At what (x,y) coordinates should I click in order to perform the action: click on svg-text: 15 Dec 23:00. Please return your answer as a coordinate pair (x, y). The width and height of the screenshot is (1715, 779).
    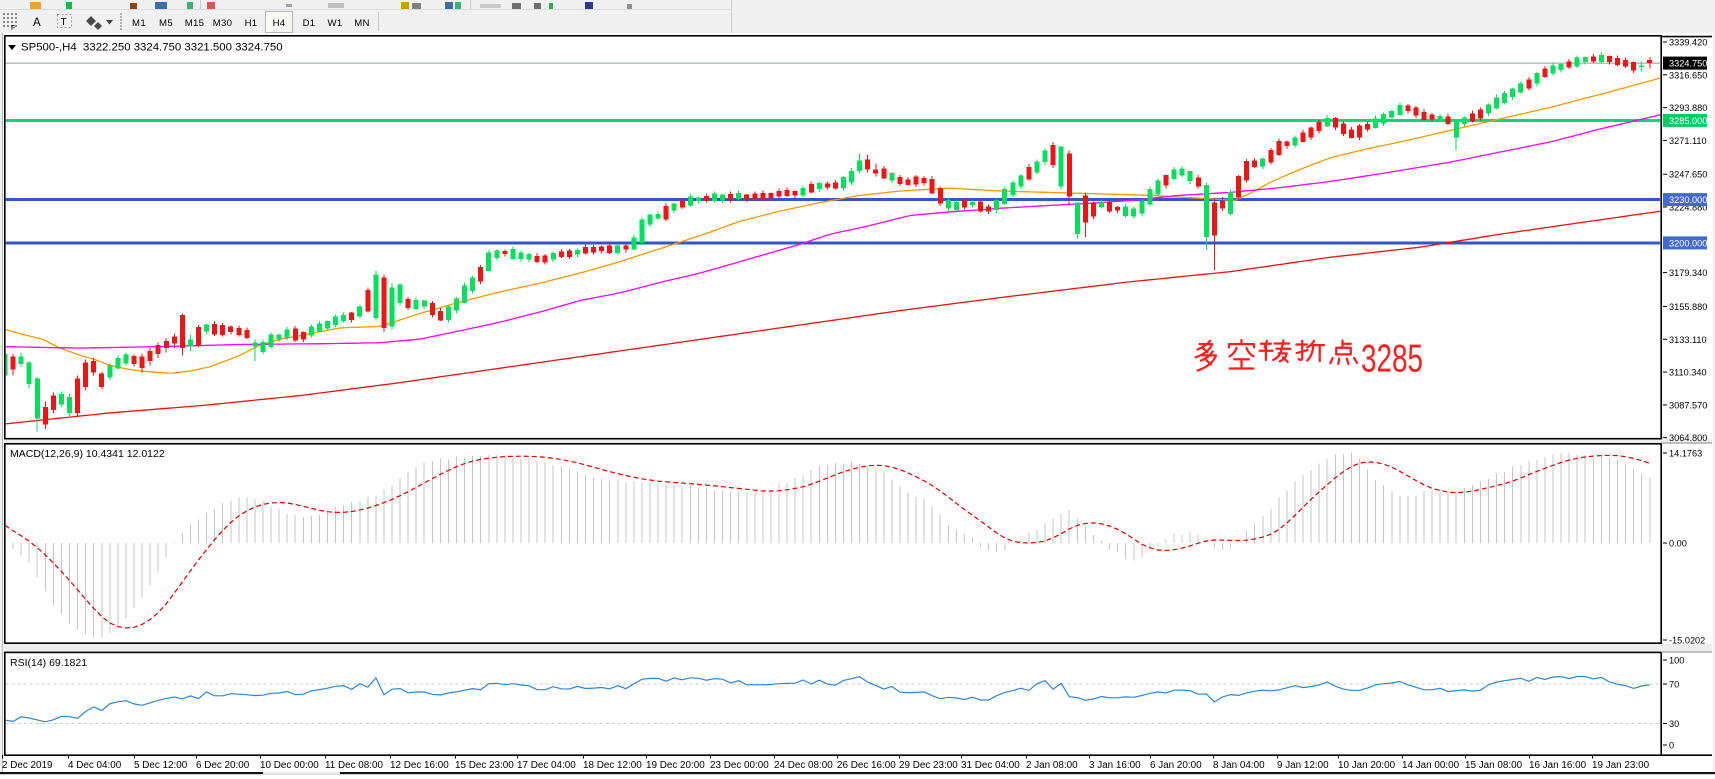
    Looking at the image, I should click on (484, 765).